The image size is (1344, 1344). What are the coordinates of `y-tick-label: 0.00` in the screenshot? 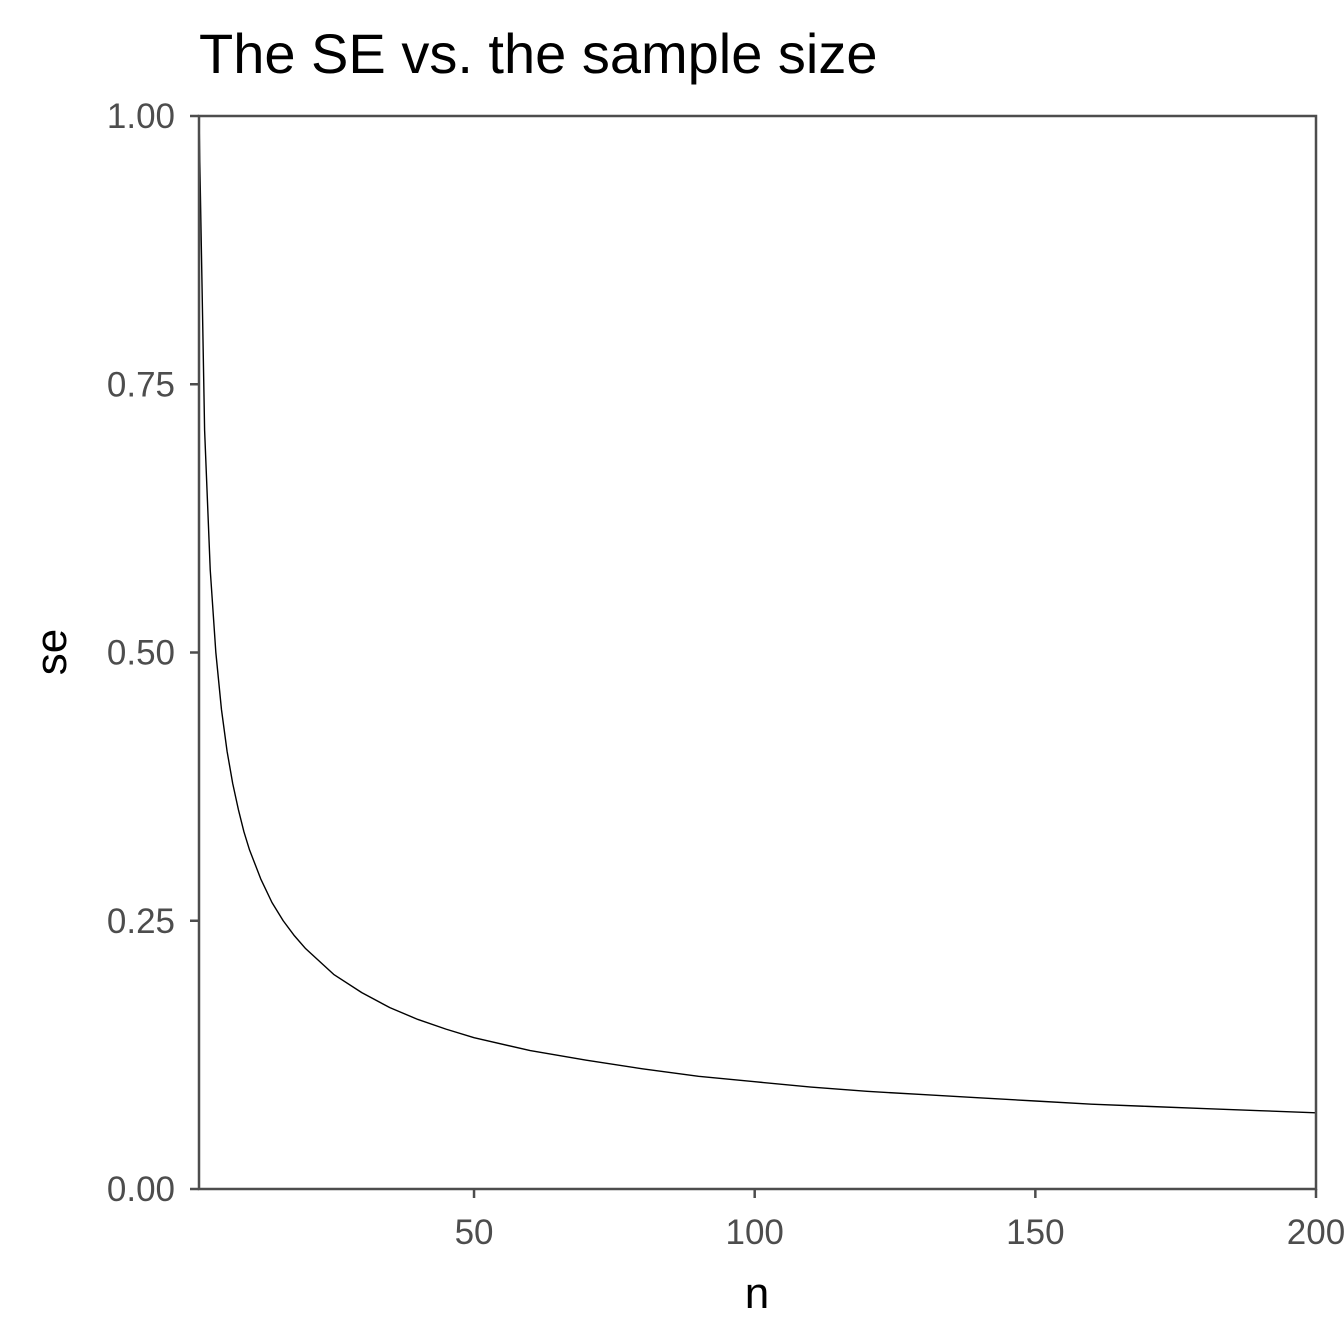 It's located at (141, 1189).